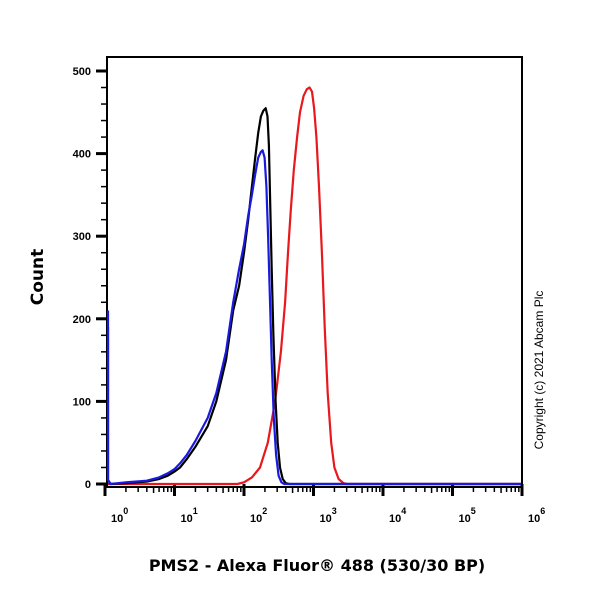 This screenshot has height=600, width=600. What do you see at coordinates (119, 515) in the screenshot?
I see `x-tick-label: 10⁰` at bounding box center [119, 515].